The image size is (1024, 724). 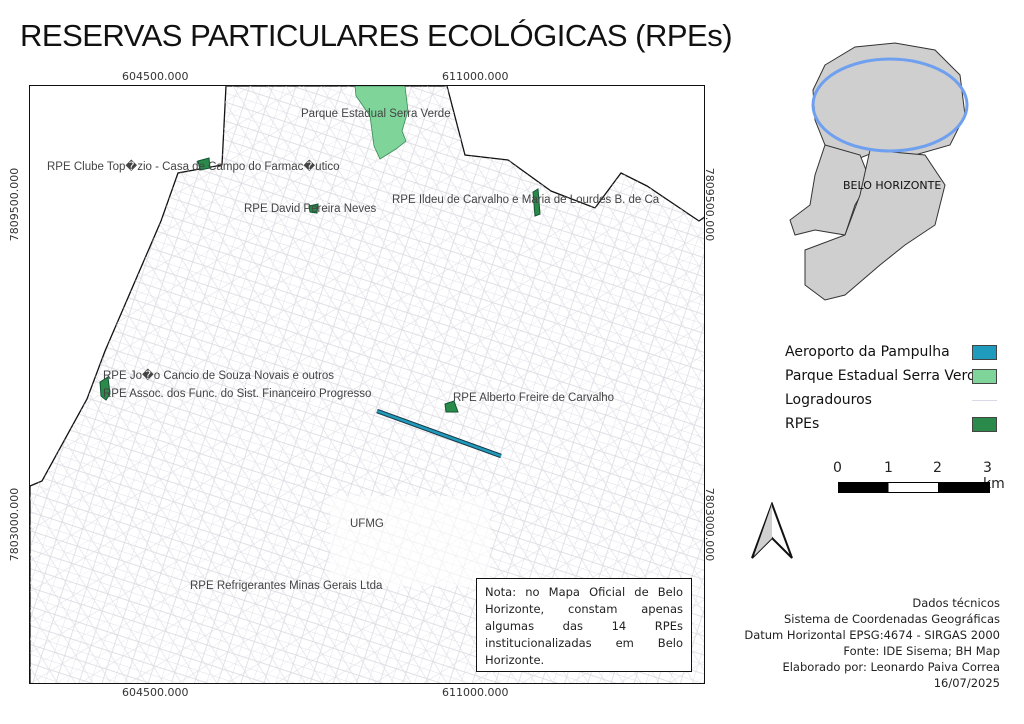 What do you see at coordinates (286, 586) in the screenshot?
I see `label-rpe-refrigerantes: RPE Refrigerantes Minas Gerais Ltda` at bounding box center [286, 586].